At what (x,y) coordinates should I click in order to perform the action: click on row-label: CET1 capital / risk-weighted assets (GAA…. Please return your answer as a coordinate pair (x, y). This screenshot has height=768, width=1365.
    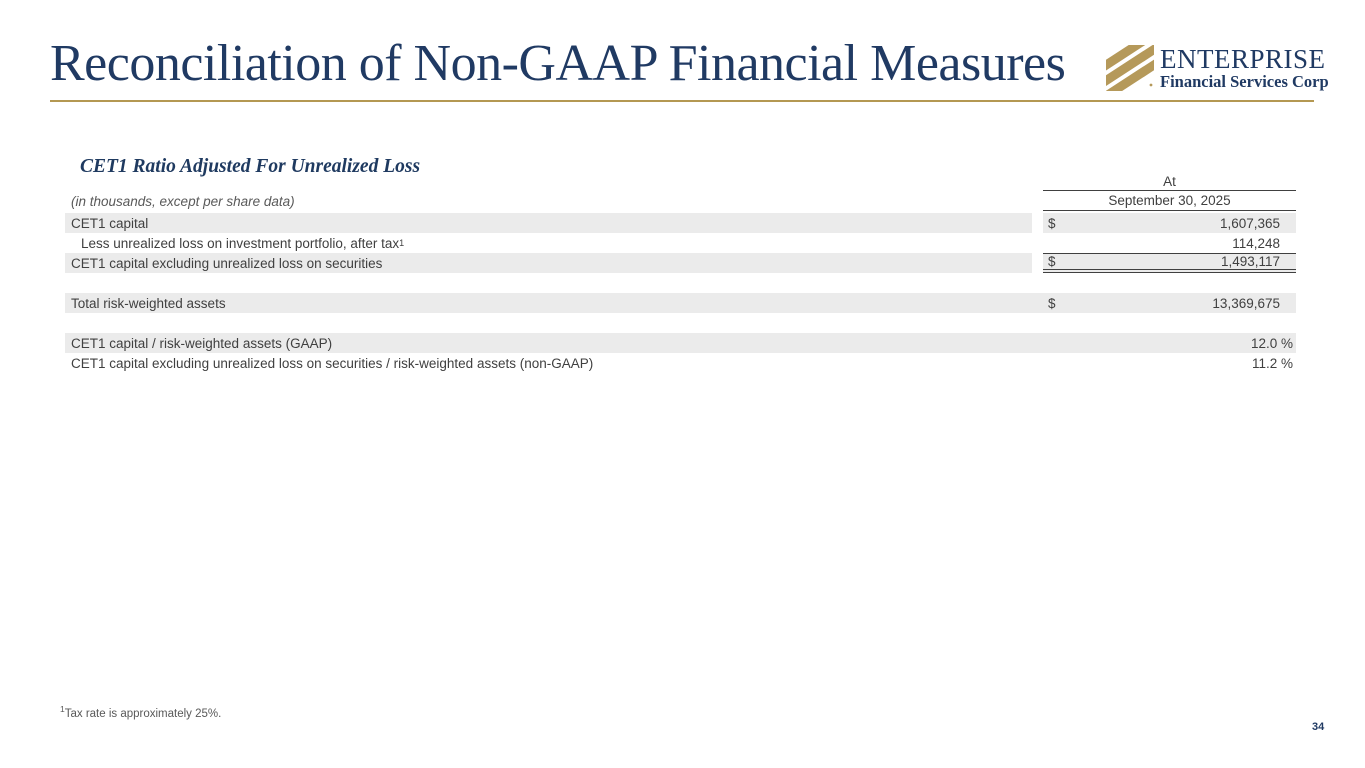
    Looking at the image, I should click on (202, 343).